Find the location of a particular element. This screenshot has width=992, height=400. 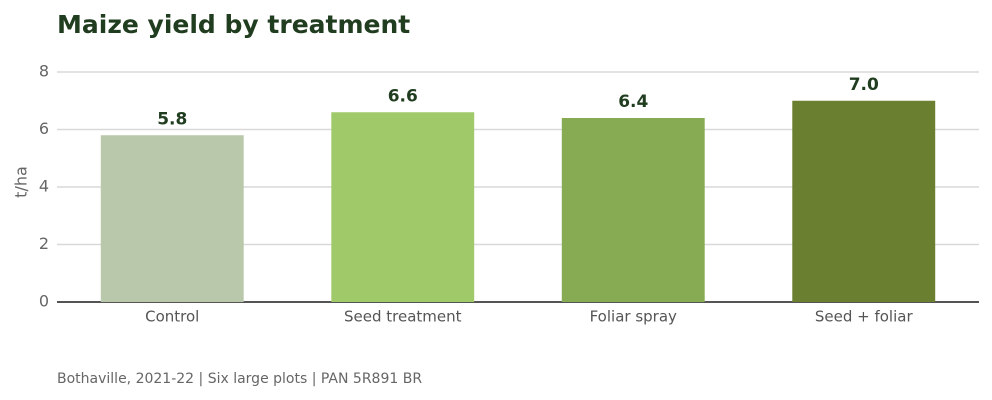

data-label: 7.0 is located at coordinates (864, 85).